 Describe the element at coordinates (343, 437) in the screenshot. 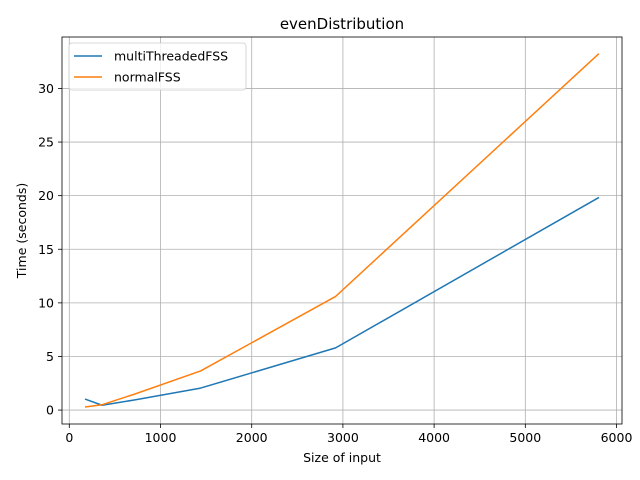

I see `x-tick-label: 3000` at that location.